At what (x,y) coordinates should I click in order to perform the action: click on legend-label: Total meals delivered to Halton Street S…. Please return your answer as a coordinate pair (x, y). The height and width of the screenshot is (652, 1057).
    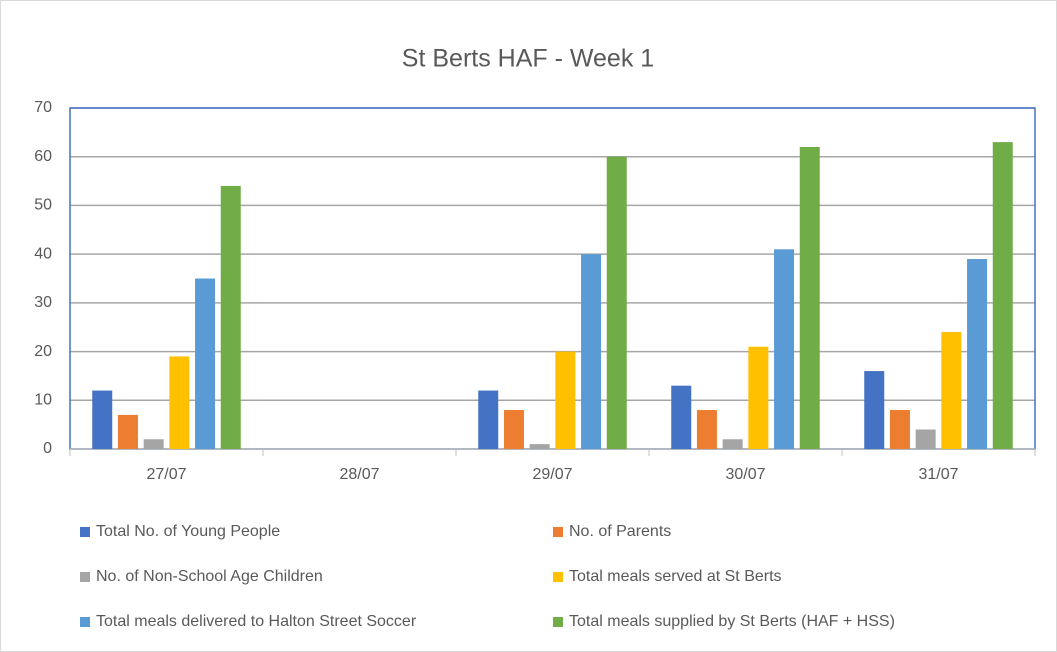
    Looking at the image, I should click on (256, 621).